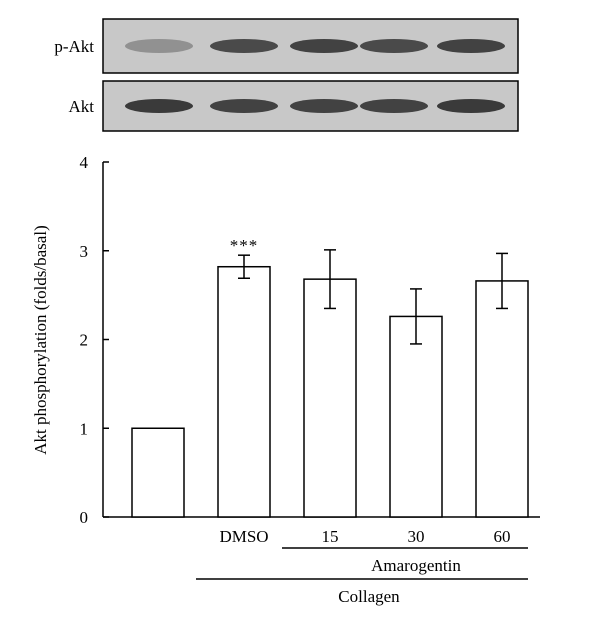 The width and height of the screenshot is (600, 634). Describe the element at coordinates (84, 251) in the screenshot. I see `y-tick-label: 3` at that location.